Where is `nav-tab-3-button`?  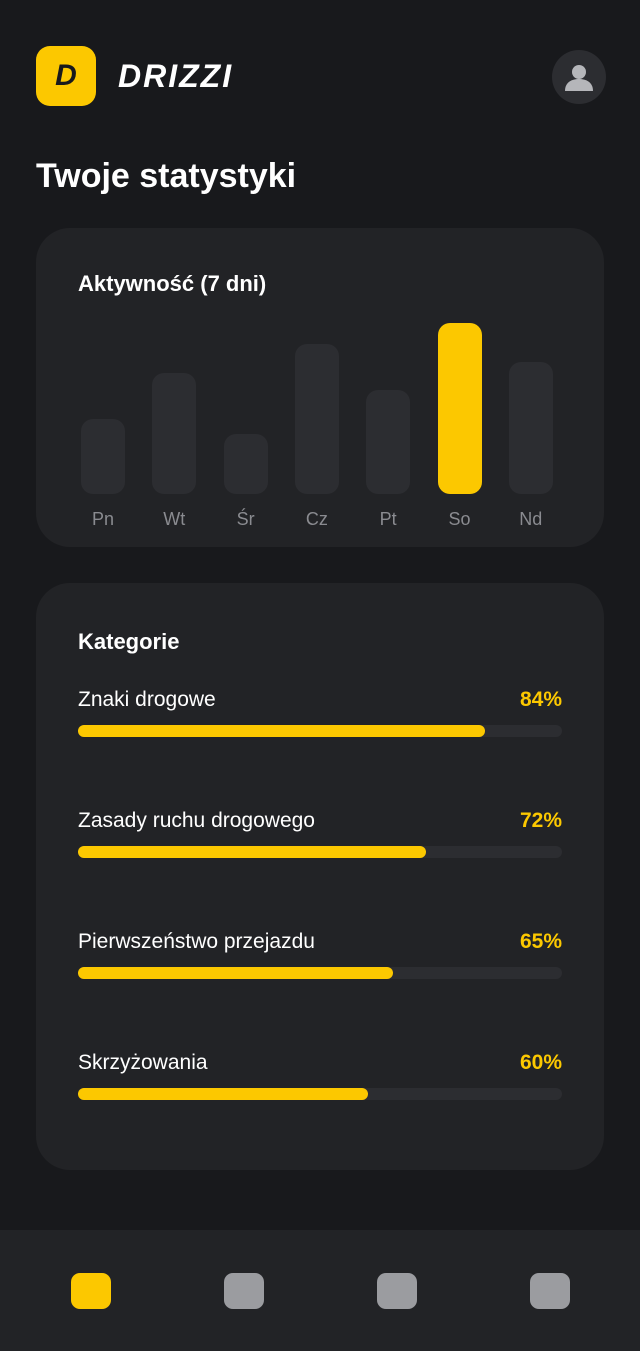
nav-tab-3-button is located at coordinates (397, 1291).